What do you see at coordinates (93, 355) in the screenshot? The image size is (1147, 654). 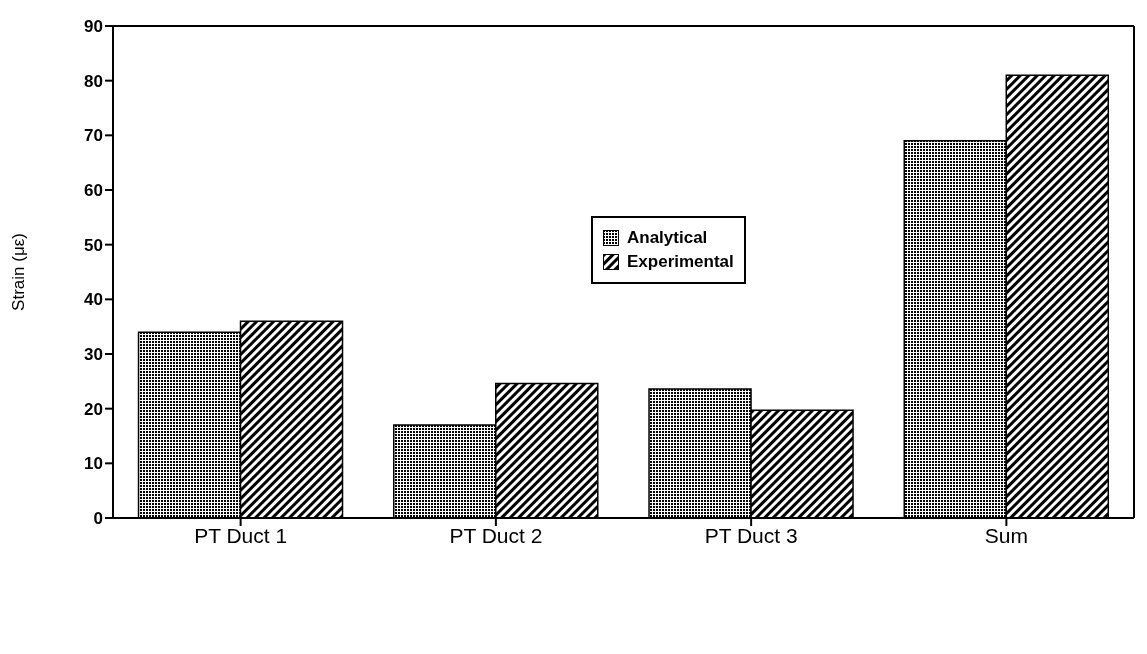 I see `y-tick-label: 30` at bounding box center [93, 355].